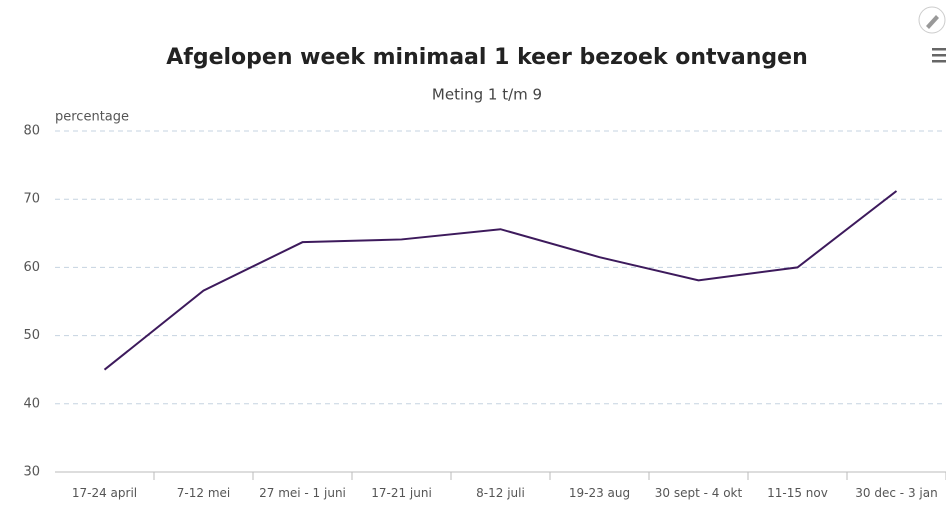  Describe the element at coordinates (31, 131) in the screenshot. I see `y-tick-label: 80` at that location.